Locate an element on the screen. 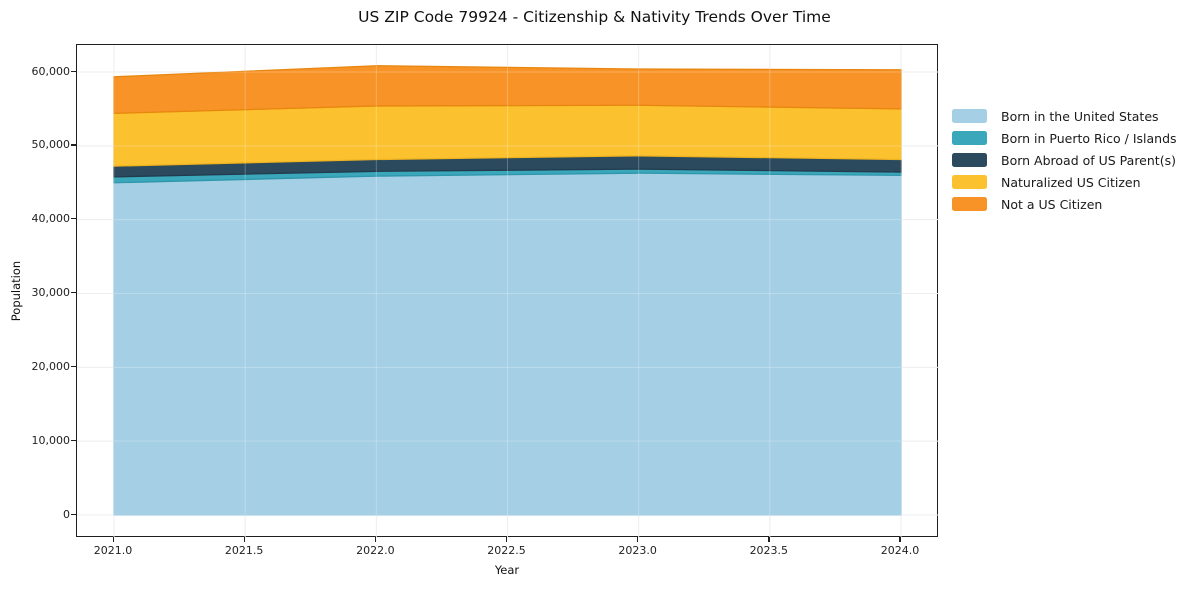 The width and height of the screenshot is (1189, 590). y-tick-label: 40,000 is located at coordinates (51, 219).